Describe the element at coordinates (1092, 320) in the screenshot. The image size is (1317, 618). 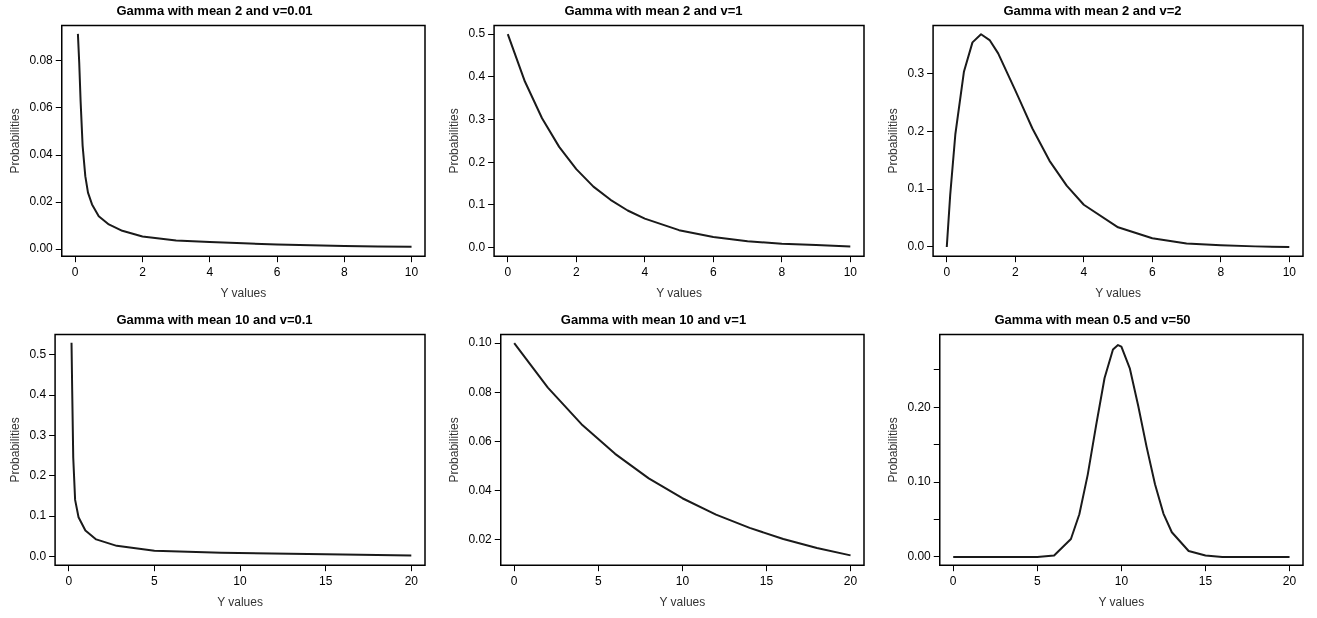
I see `chart-title: Gamma with mean 0.5 and v=50` at that location.